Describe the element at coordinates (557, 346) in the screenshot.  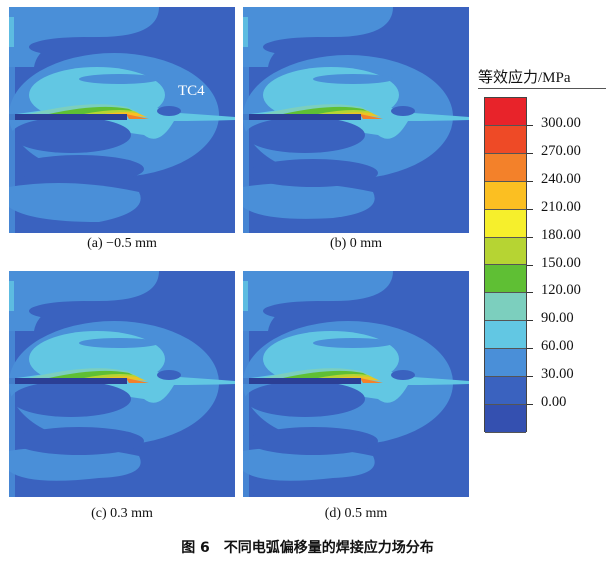
I see `legend-label: 60.00` at that location.